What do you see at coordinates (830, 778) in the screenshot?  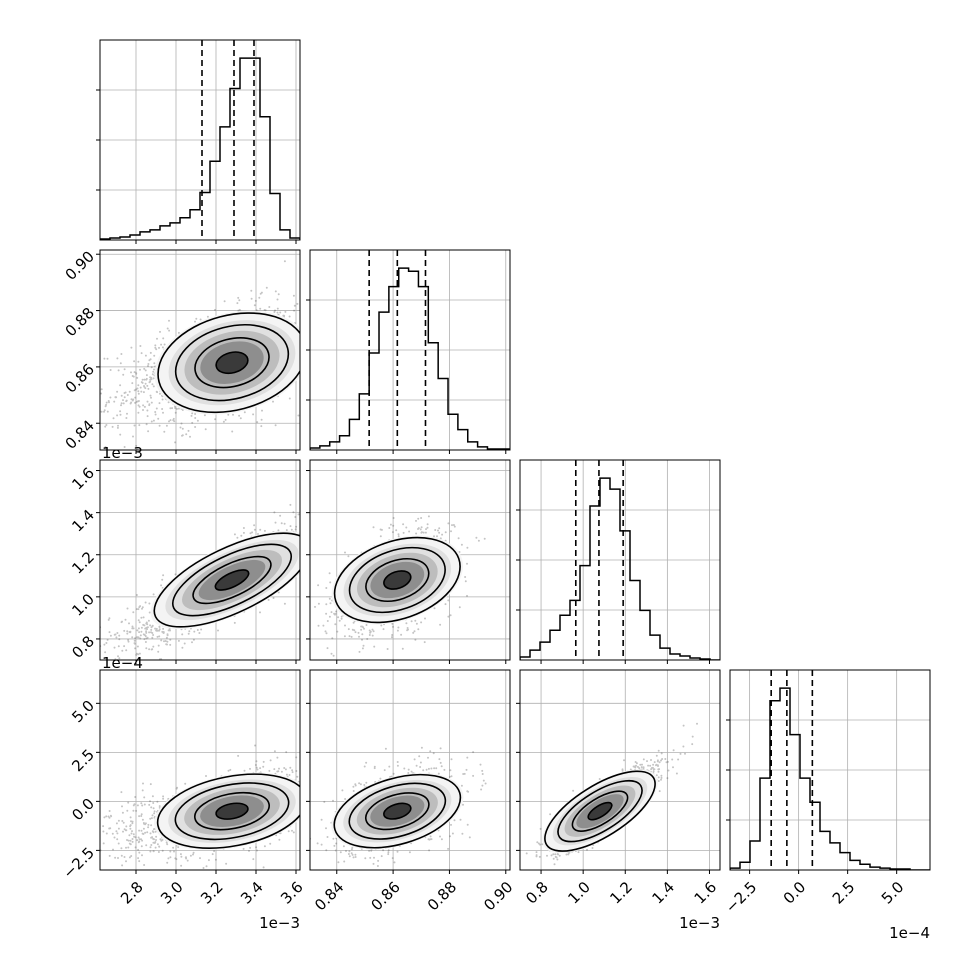 I see `histogram-p4` at bounding box center [830, 778].